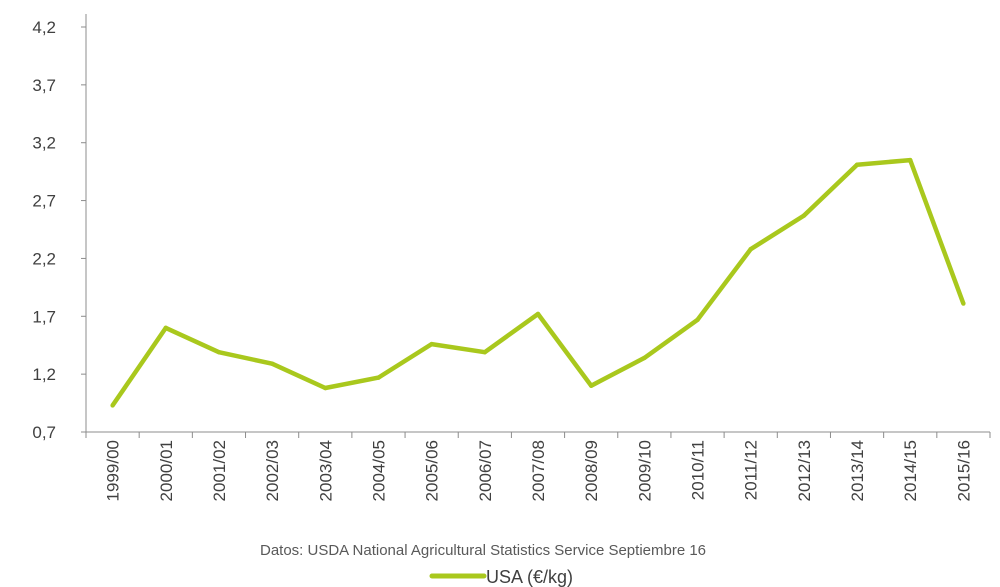 This screenshot has width=1000, height=587. Describe the element at coordinates (44, 201) in the screenshot. I see `y-tick-label: 2,7` at that location.